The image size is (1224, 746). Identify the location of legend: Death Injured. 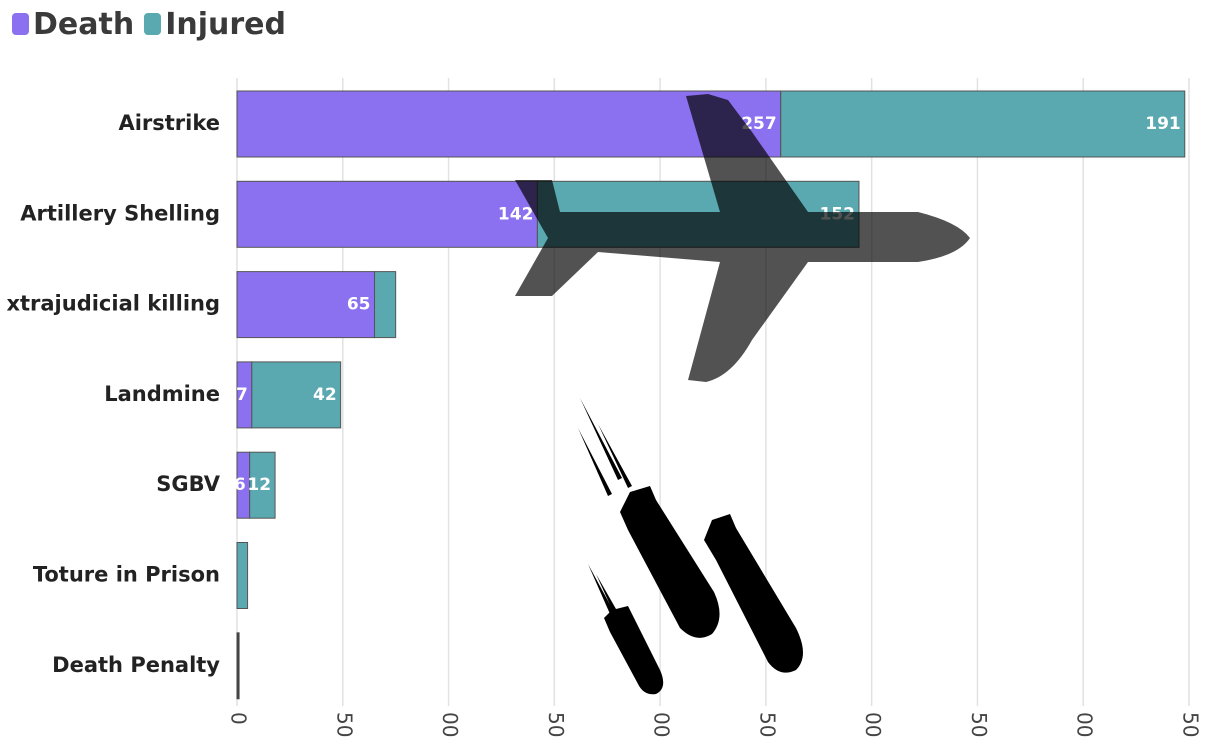
(151, 24).